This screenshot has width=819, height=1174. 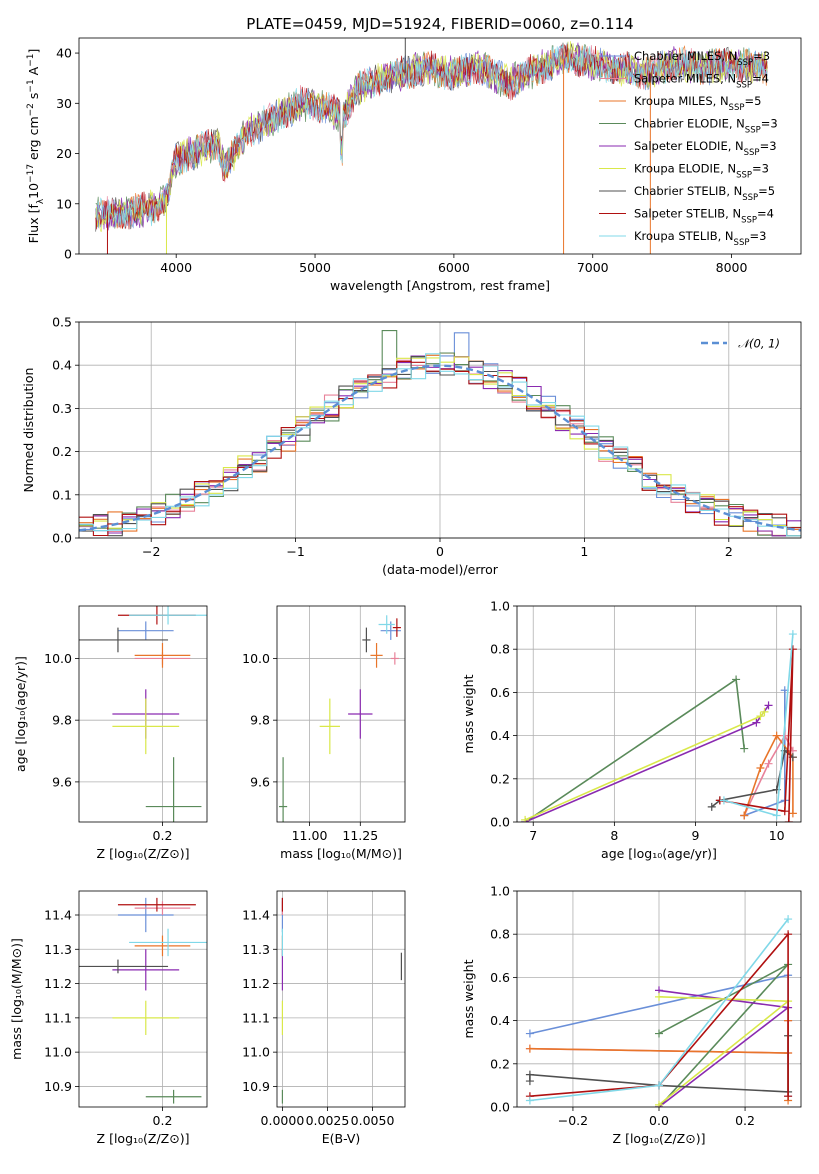 I want to click on chart-age-vs-mass: 11.00 11.25 9.6 9.8 10.0 mass [log₁₀(M/M⊙)], so click(x=324, y=733).